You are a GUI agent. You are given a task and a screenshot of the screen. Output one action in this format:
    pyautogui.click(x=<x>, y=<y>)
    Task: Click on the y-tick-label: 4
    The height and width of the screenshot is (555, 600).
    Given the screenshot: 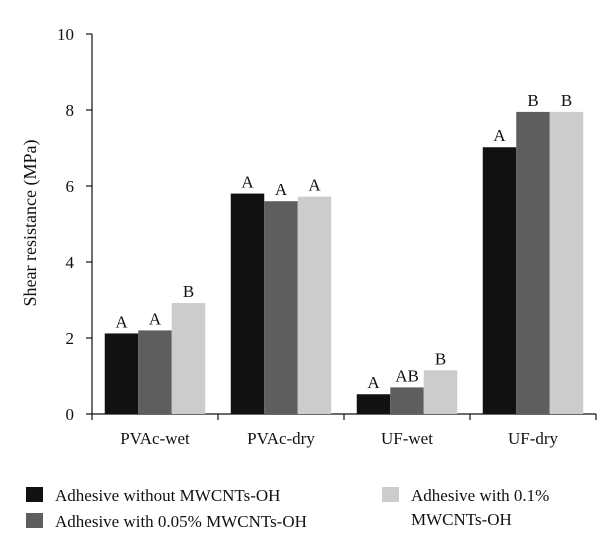 What is the action you would take?
    pyautogui.click(x=70, y=262)
    